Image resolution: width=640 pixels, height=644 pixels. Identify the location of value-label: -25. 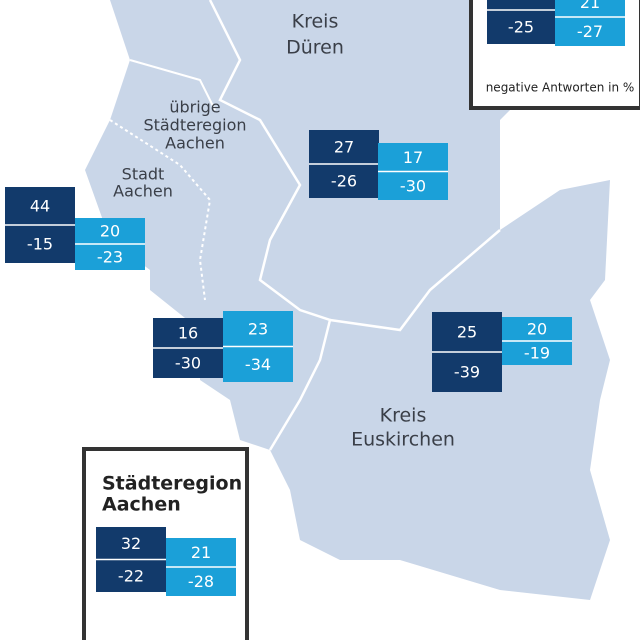
(521, 27).